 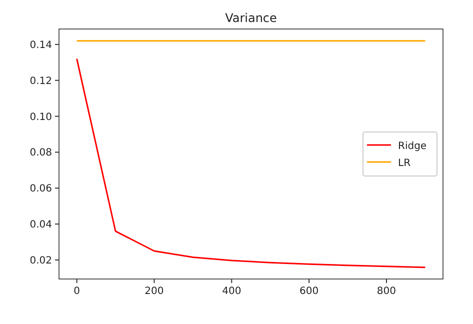 What do you see at coordinates (412, 146) in the screenshot?
I see `legend-label: Ridge` at bounding box center [412, 146].